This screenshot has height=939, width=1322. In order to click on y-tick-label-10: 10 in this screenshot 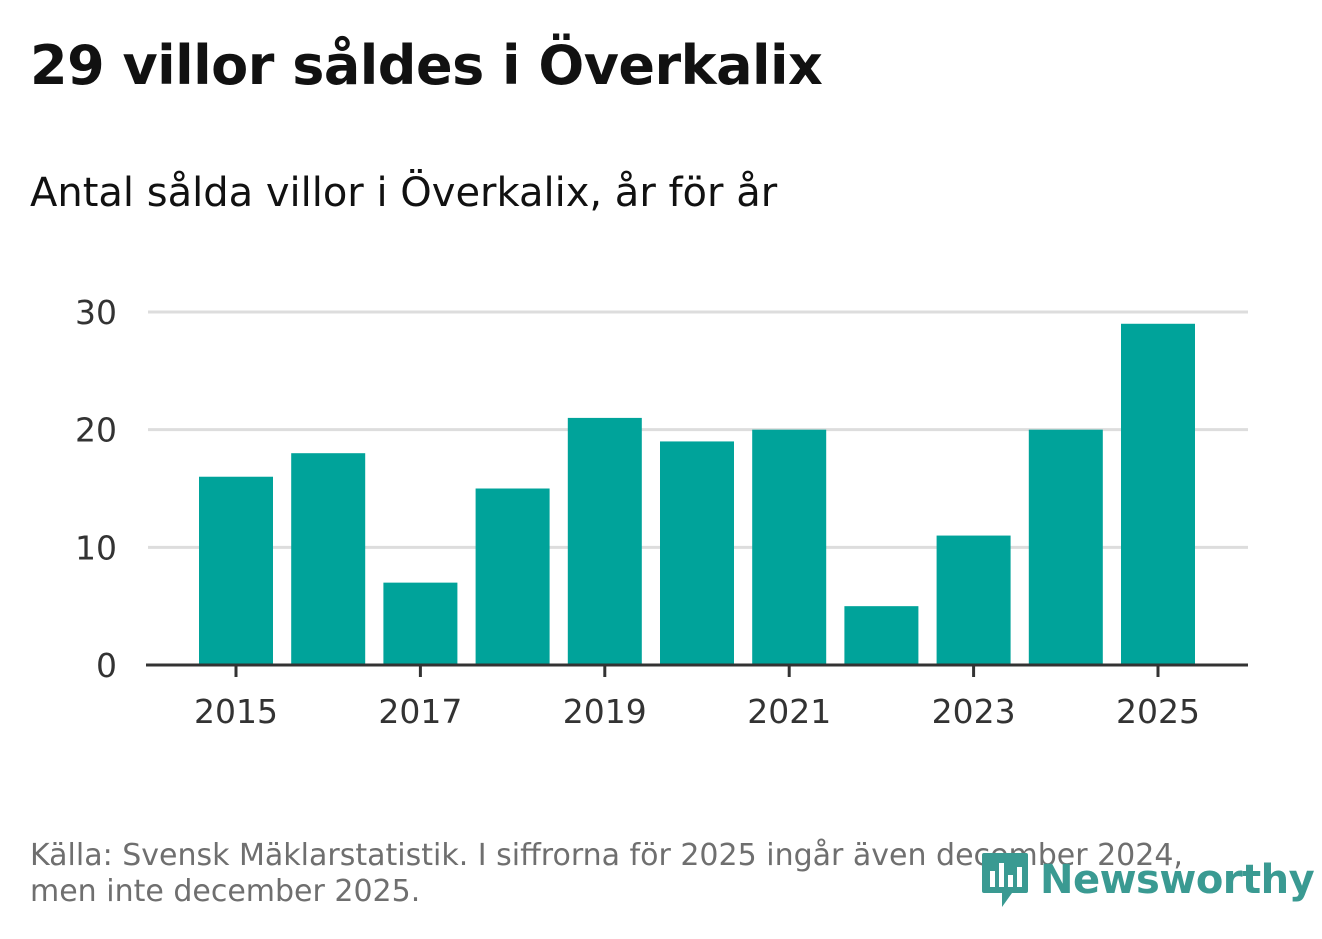, I will do `click(96, 547)`.